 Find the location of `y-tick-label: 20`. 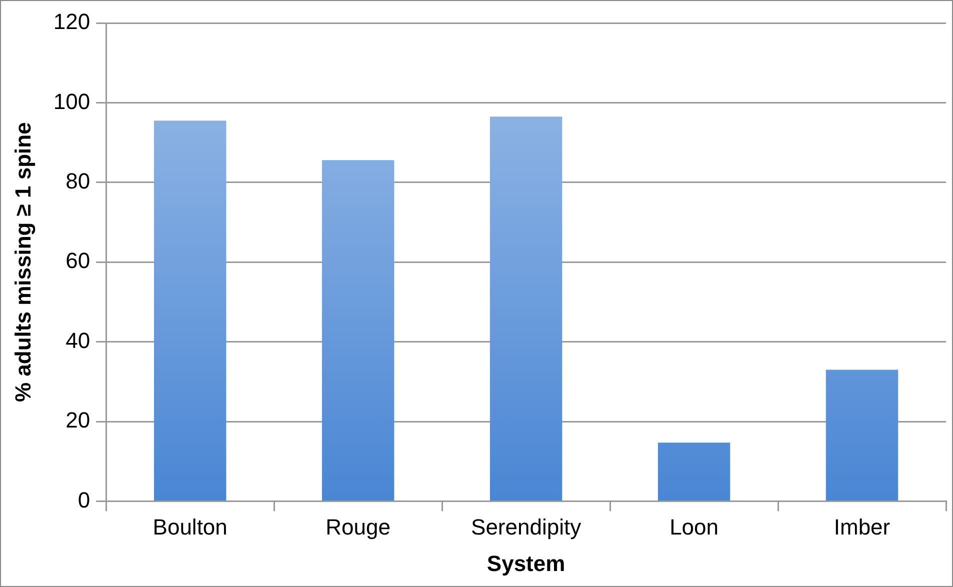

y-tick-label: 20 is located at coordinates (78, 420).